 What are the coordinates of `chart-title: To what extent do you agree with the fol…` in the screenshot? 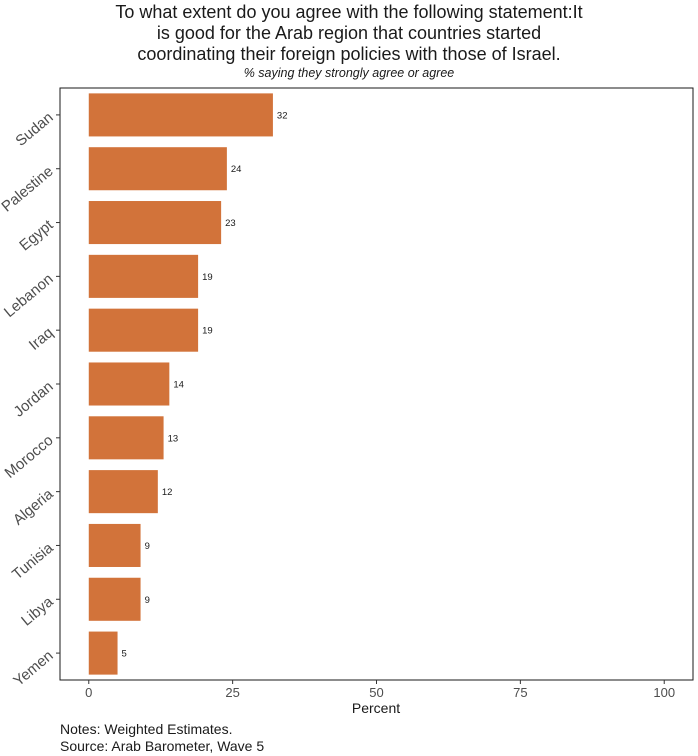 It's located at (349, 33).